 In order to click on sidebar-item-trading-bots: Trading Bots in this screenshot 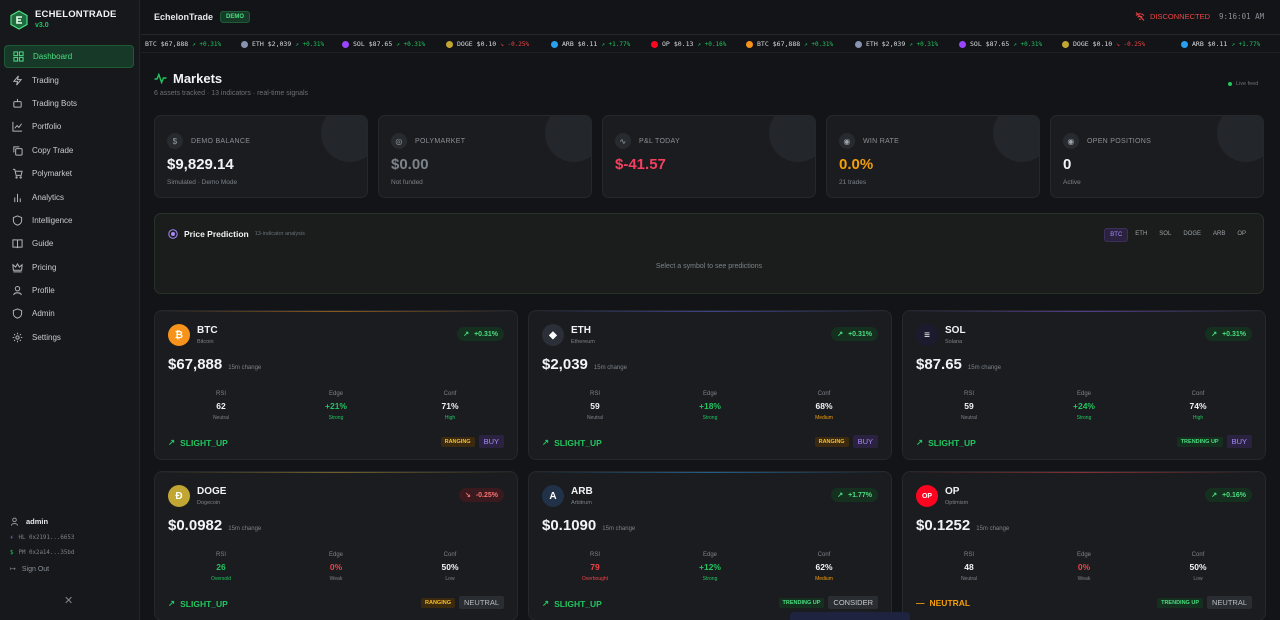, I will do `click(69, 103)`.